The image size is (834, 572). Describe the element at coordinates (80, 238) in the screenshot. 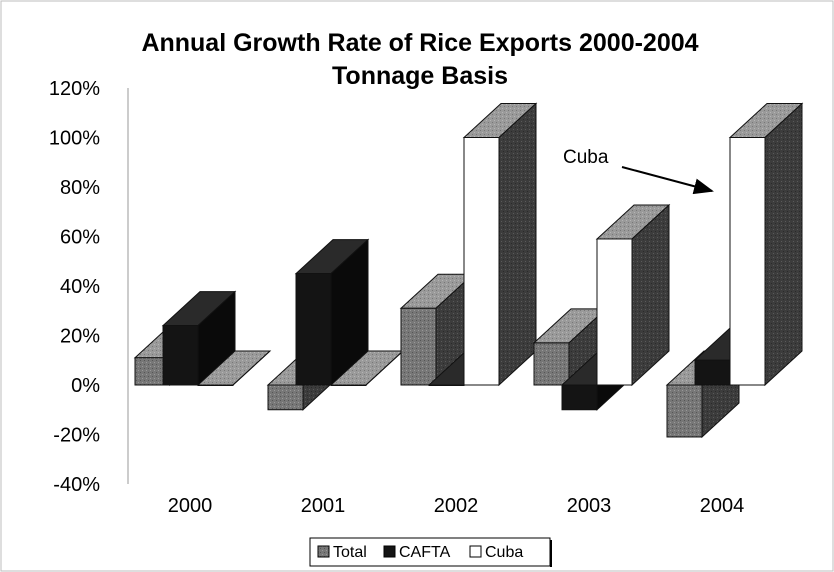

I see `y-tick-label: 60%` at that location.